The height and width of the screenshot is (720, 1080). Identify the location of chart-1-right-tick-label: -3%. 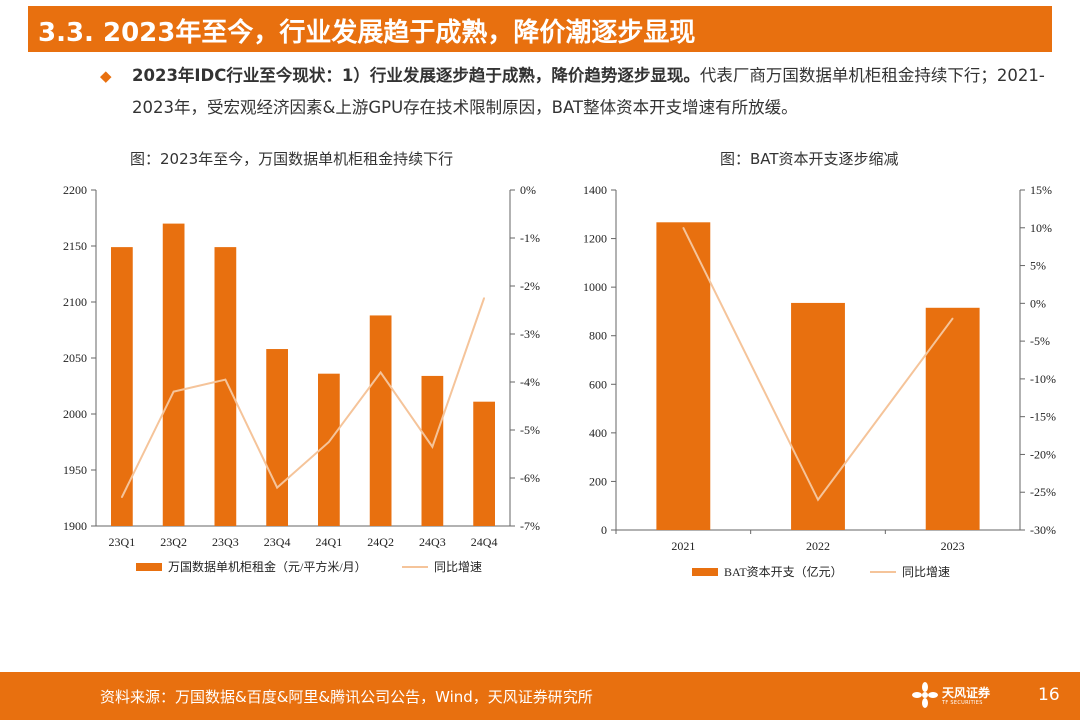
(530, 334).